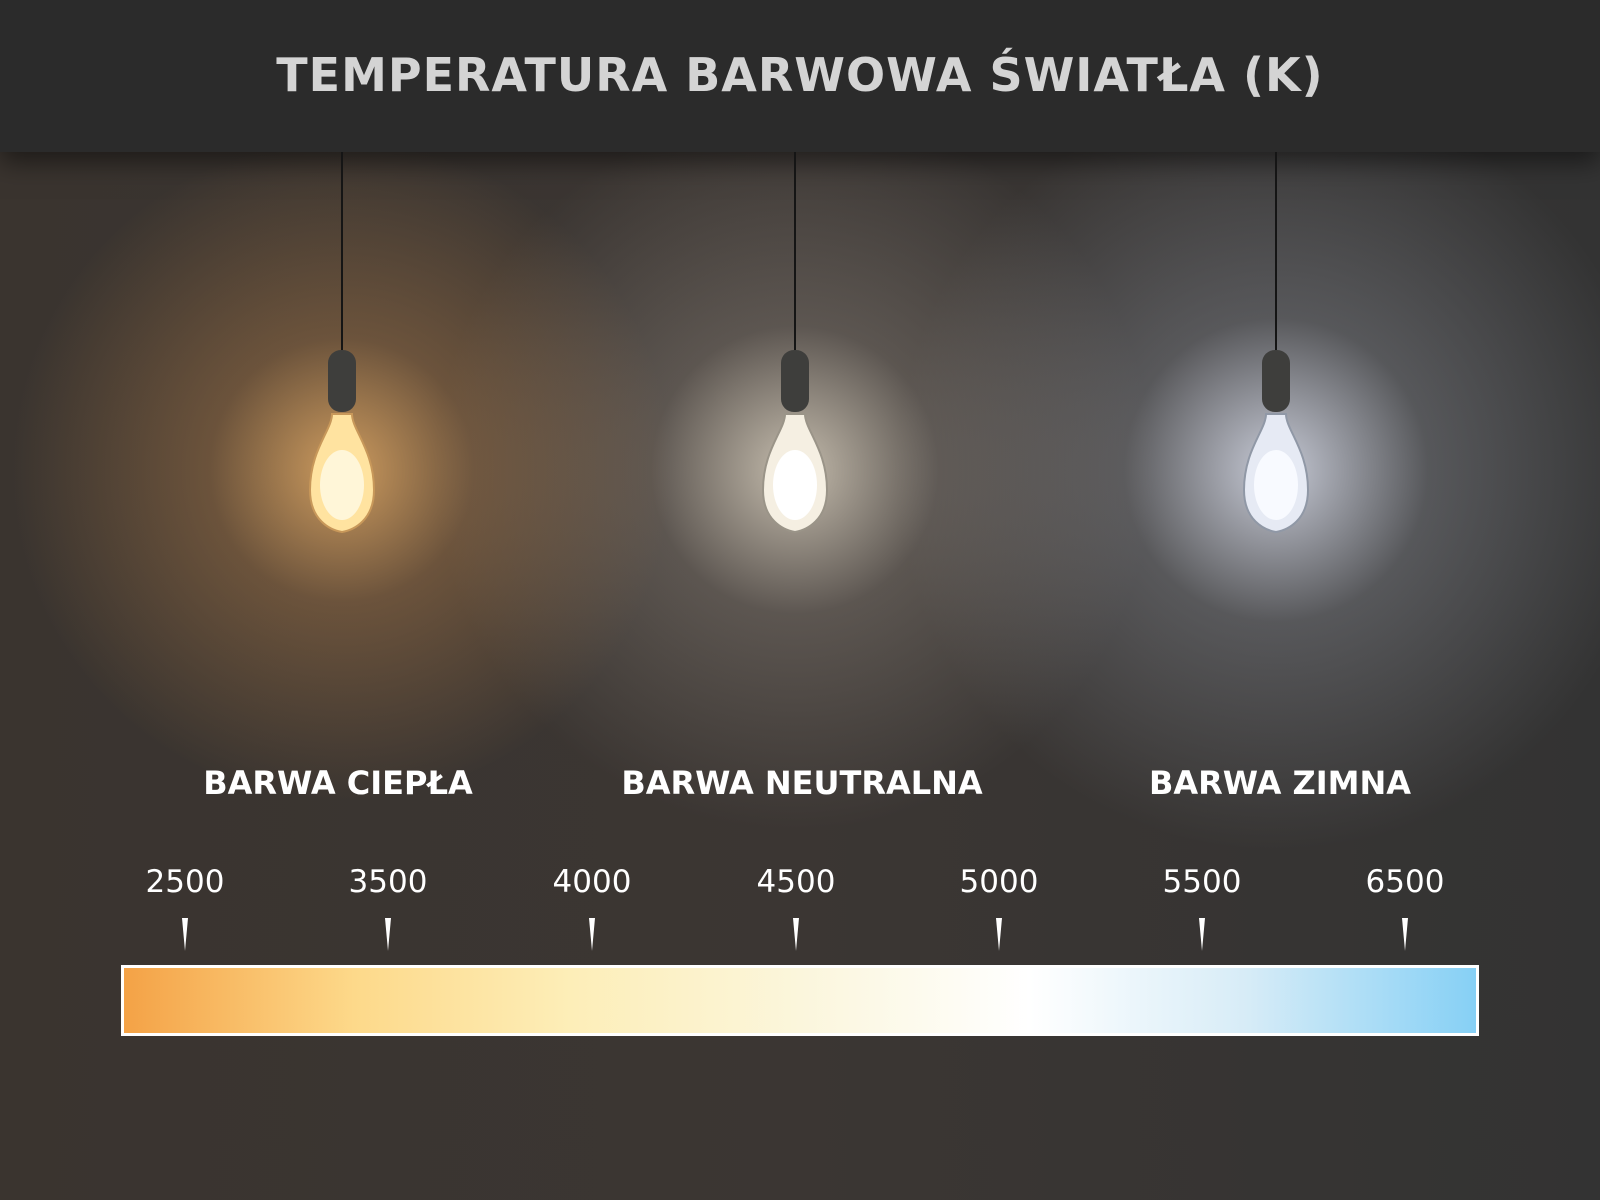 Image resolution: width=1600 pixels, height=1200 pixels. What do you see at coordinates (1280, 783) in the screenshot?
I see `label-cold: BARWA ZIMNA` at bounding box center [1280, 783].